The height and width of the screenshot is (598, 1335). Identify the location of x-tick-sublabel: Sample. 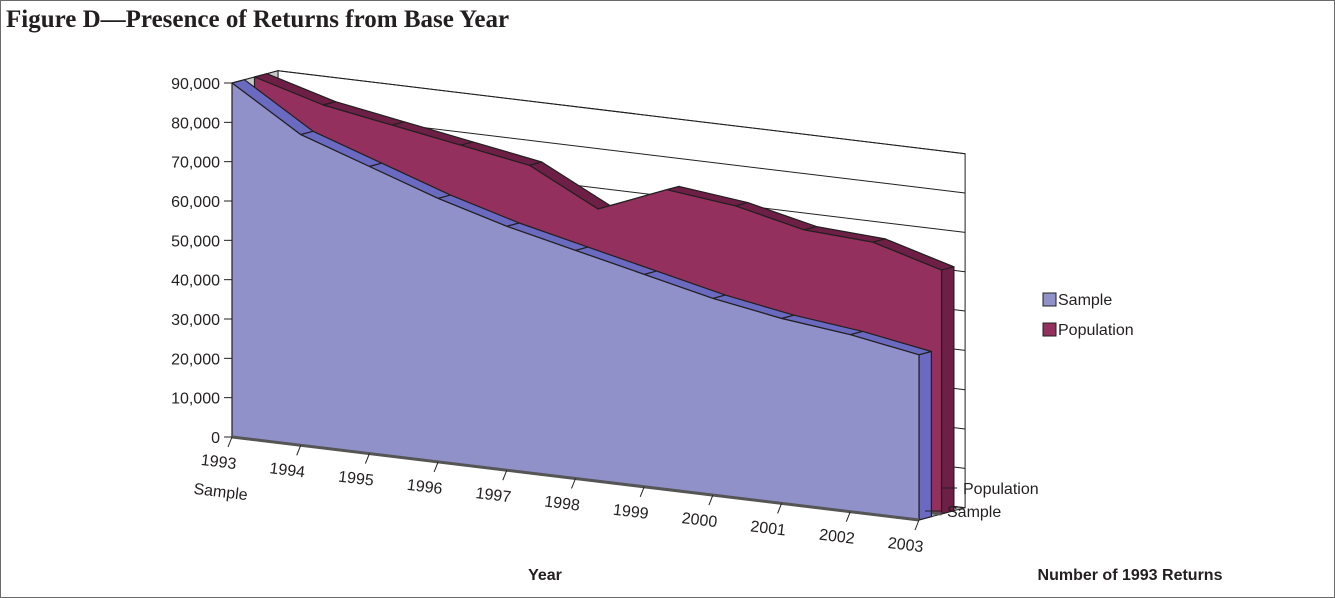
(221, 492).